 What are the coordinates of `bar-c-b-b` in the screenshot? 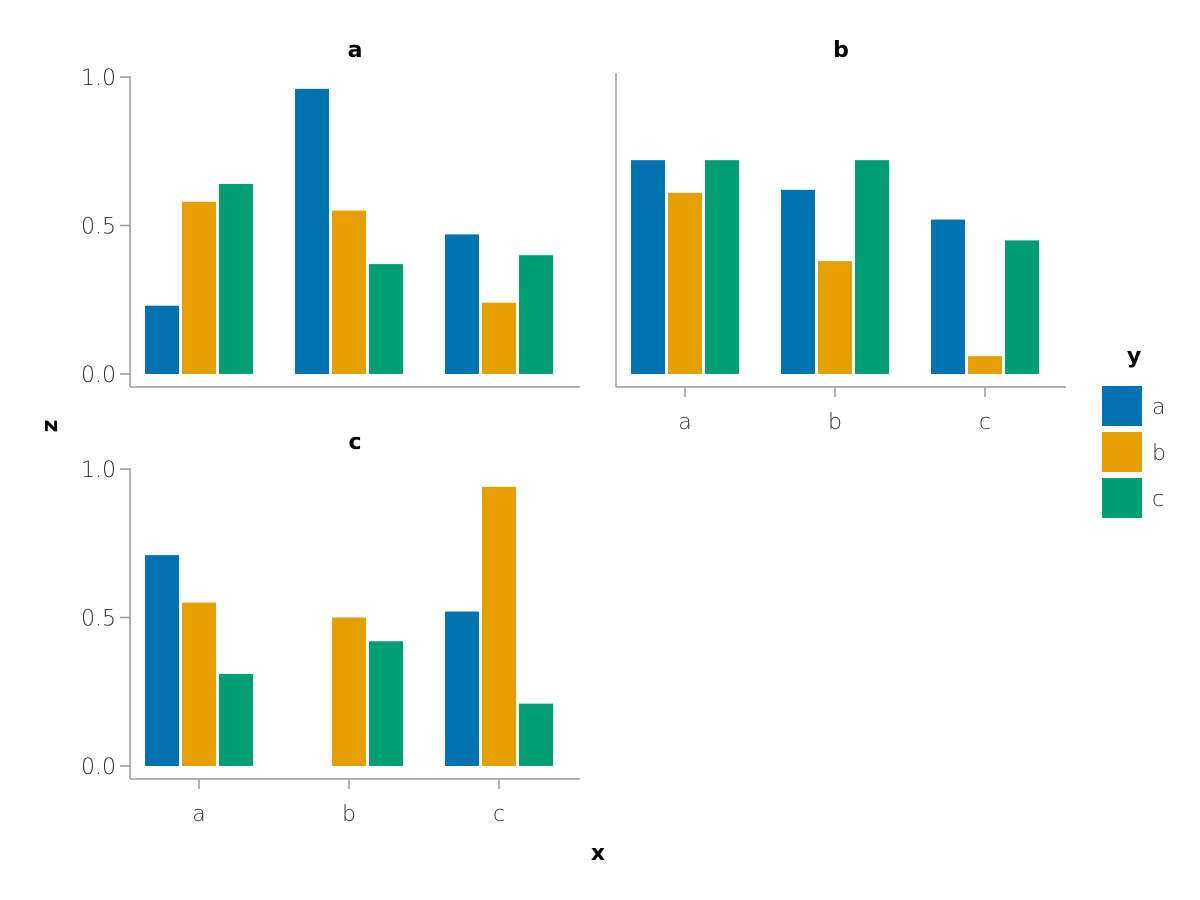 It's located at (349, 691).